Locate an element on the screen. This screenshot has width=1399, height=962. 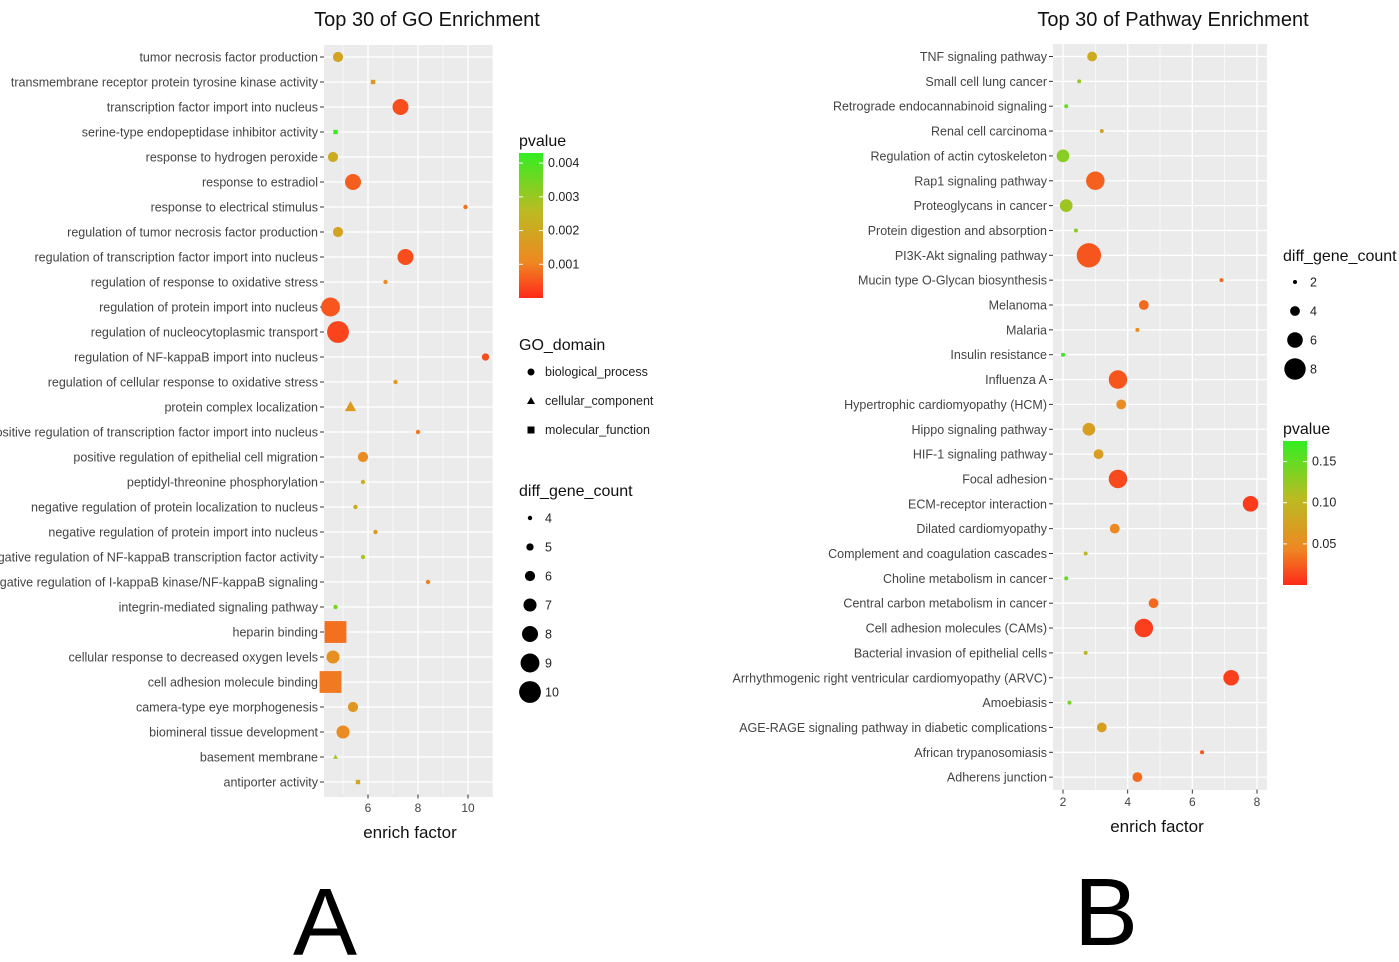
colorbar is located at coordinates (1295, 513).